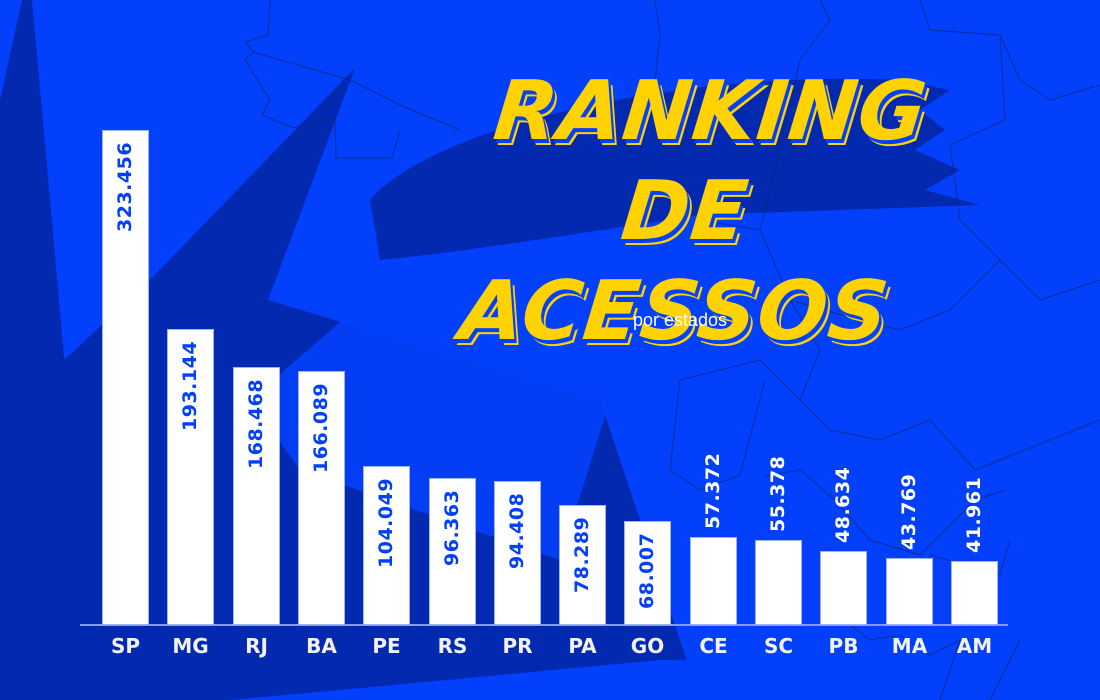 The width and height of the screenshot is (1100, 700). I want to click on value-label-rs: 96.363, so click(451, 527).